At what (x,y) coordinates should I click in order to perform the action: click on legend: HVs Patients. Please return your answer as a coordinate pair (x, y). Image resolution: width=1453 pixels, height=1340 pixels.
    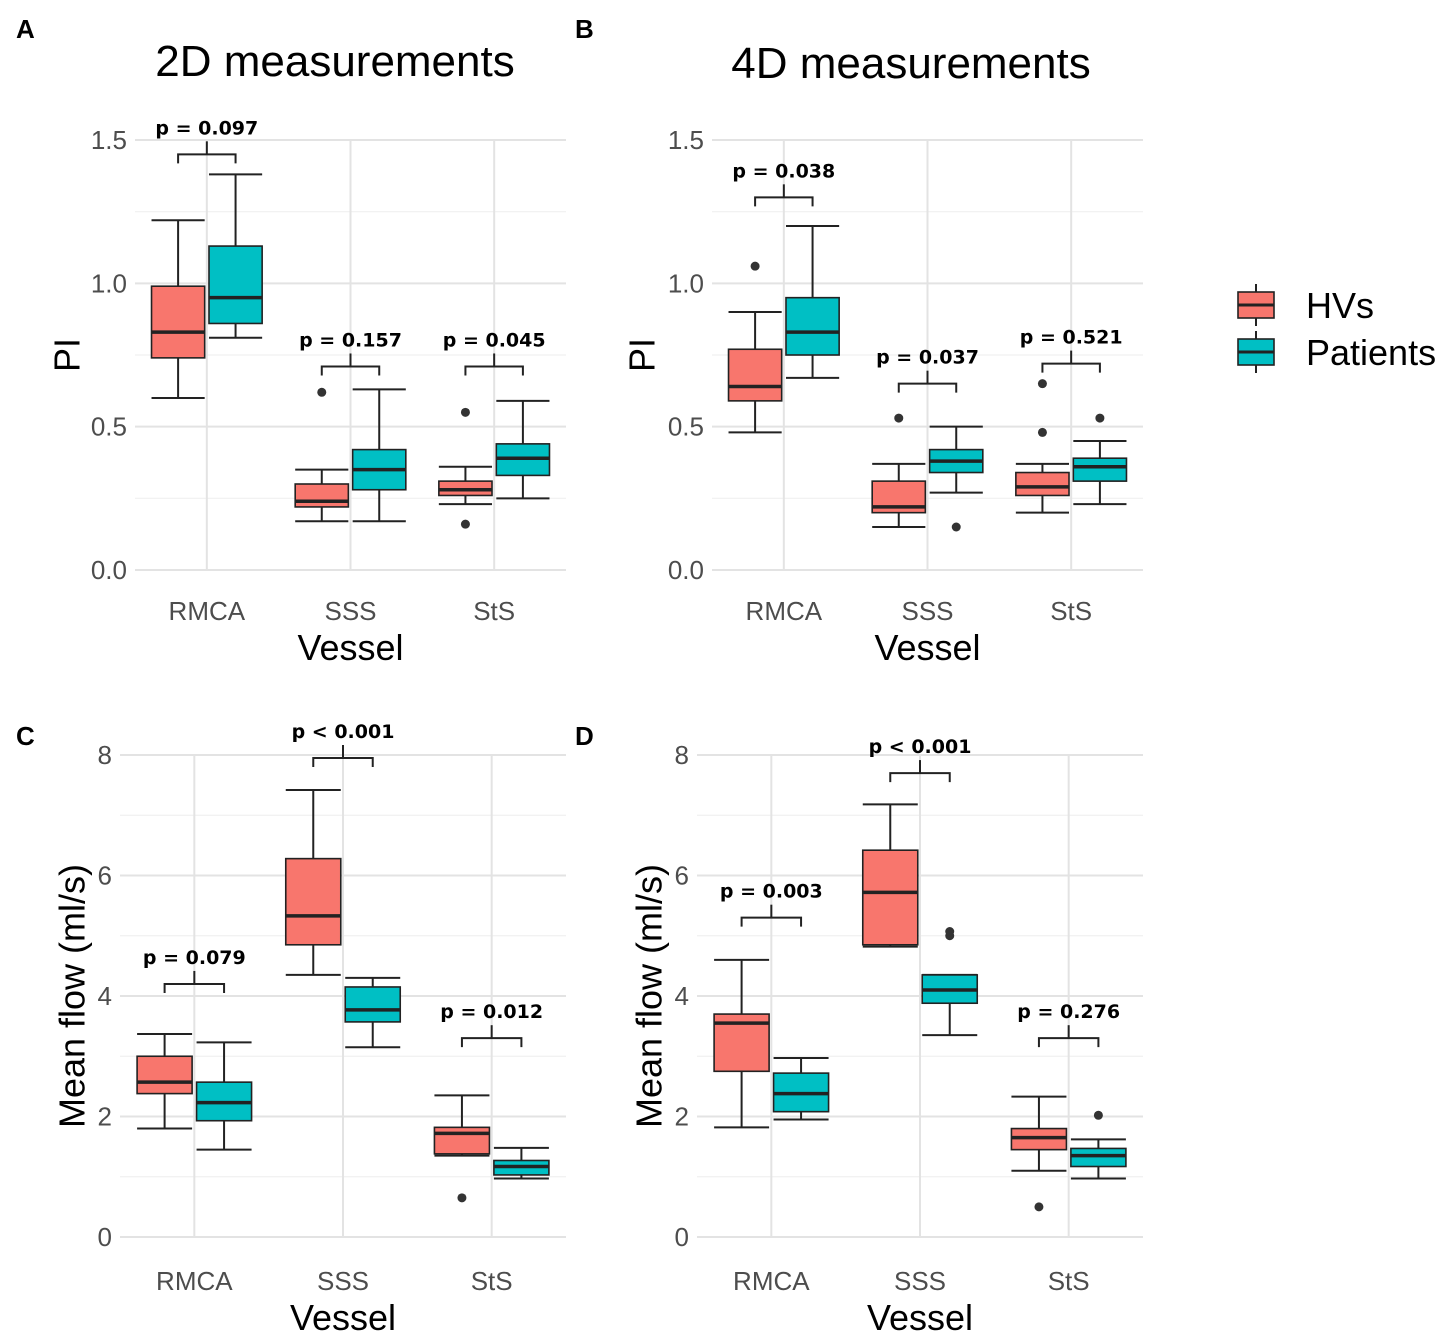
    Looking at the image, I should click on (1336, 328).